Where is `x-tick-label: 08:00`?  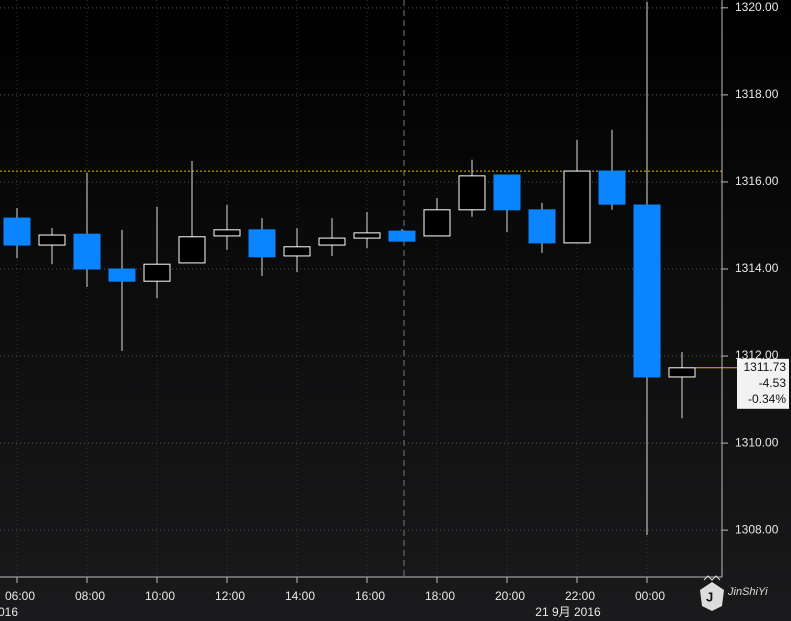 x-tick-label: 08:00 is located at coordinates (90, 596).